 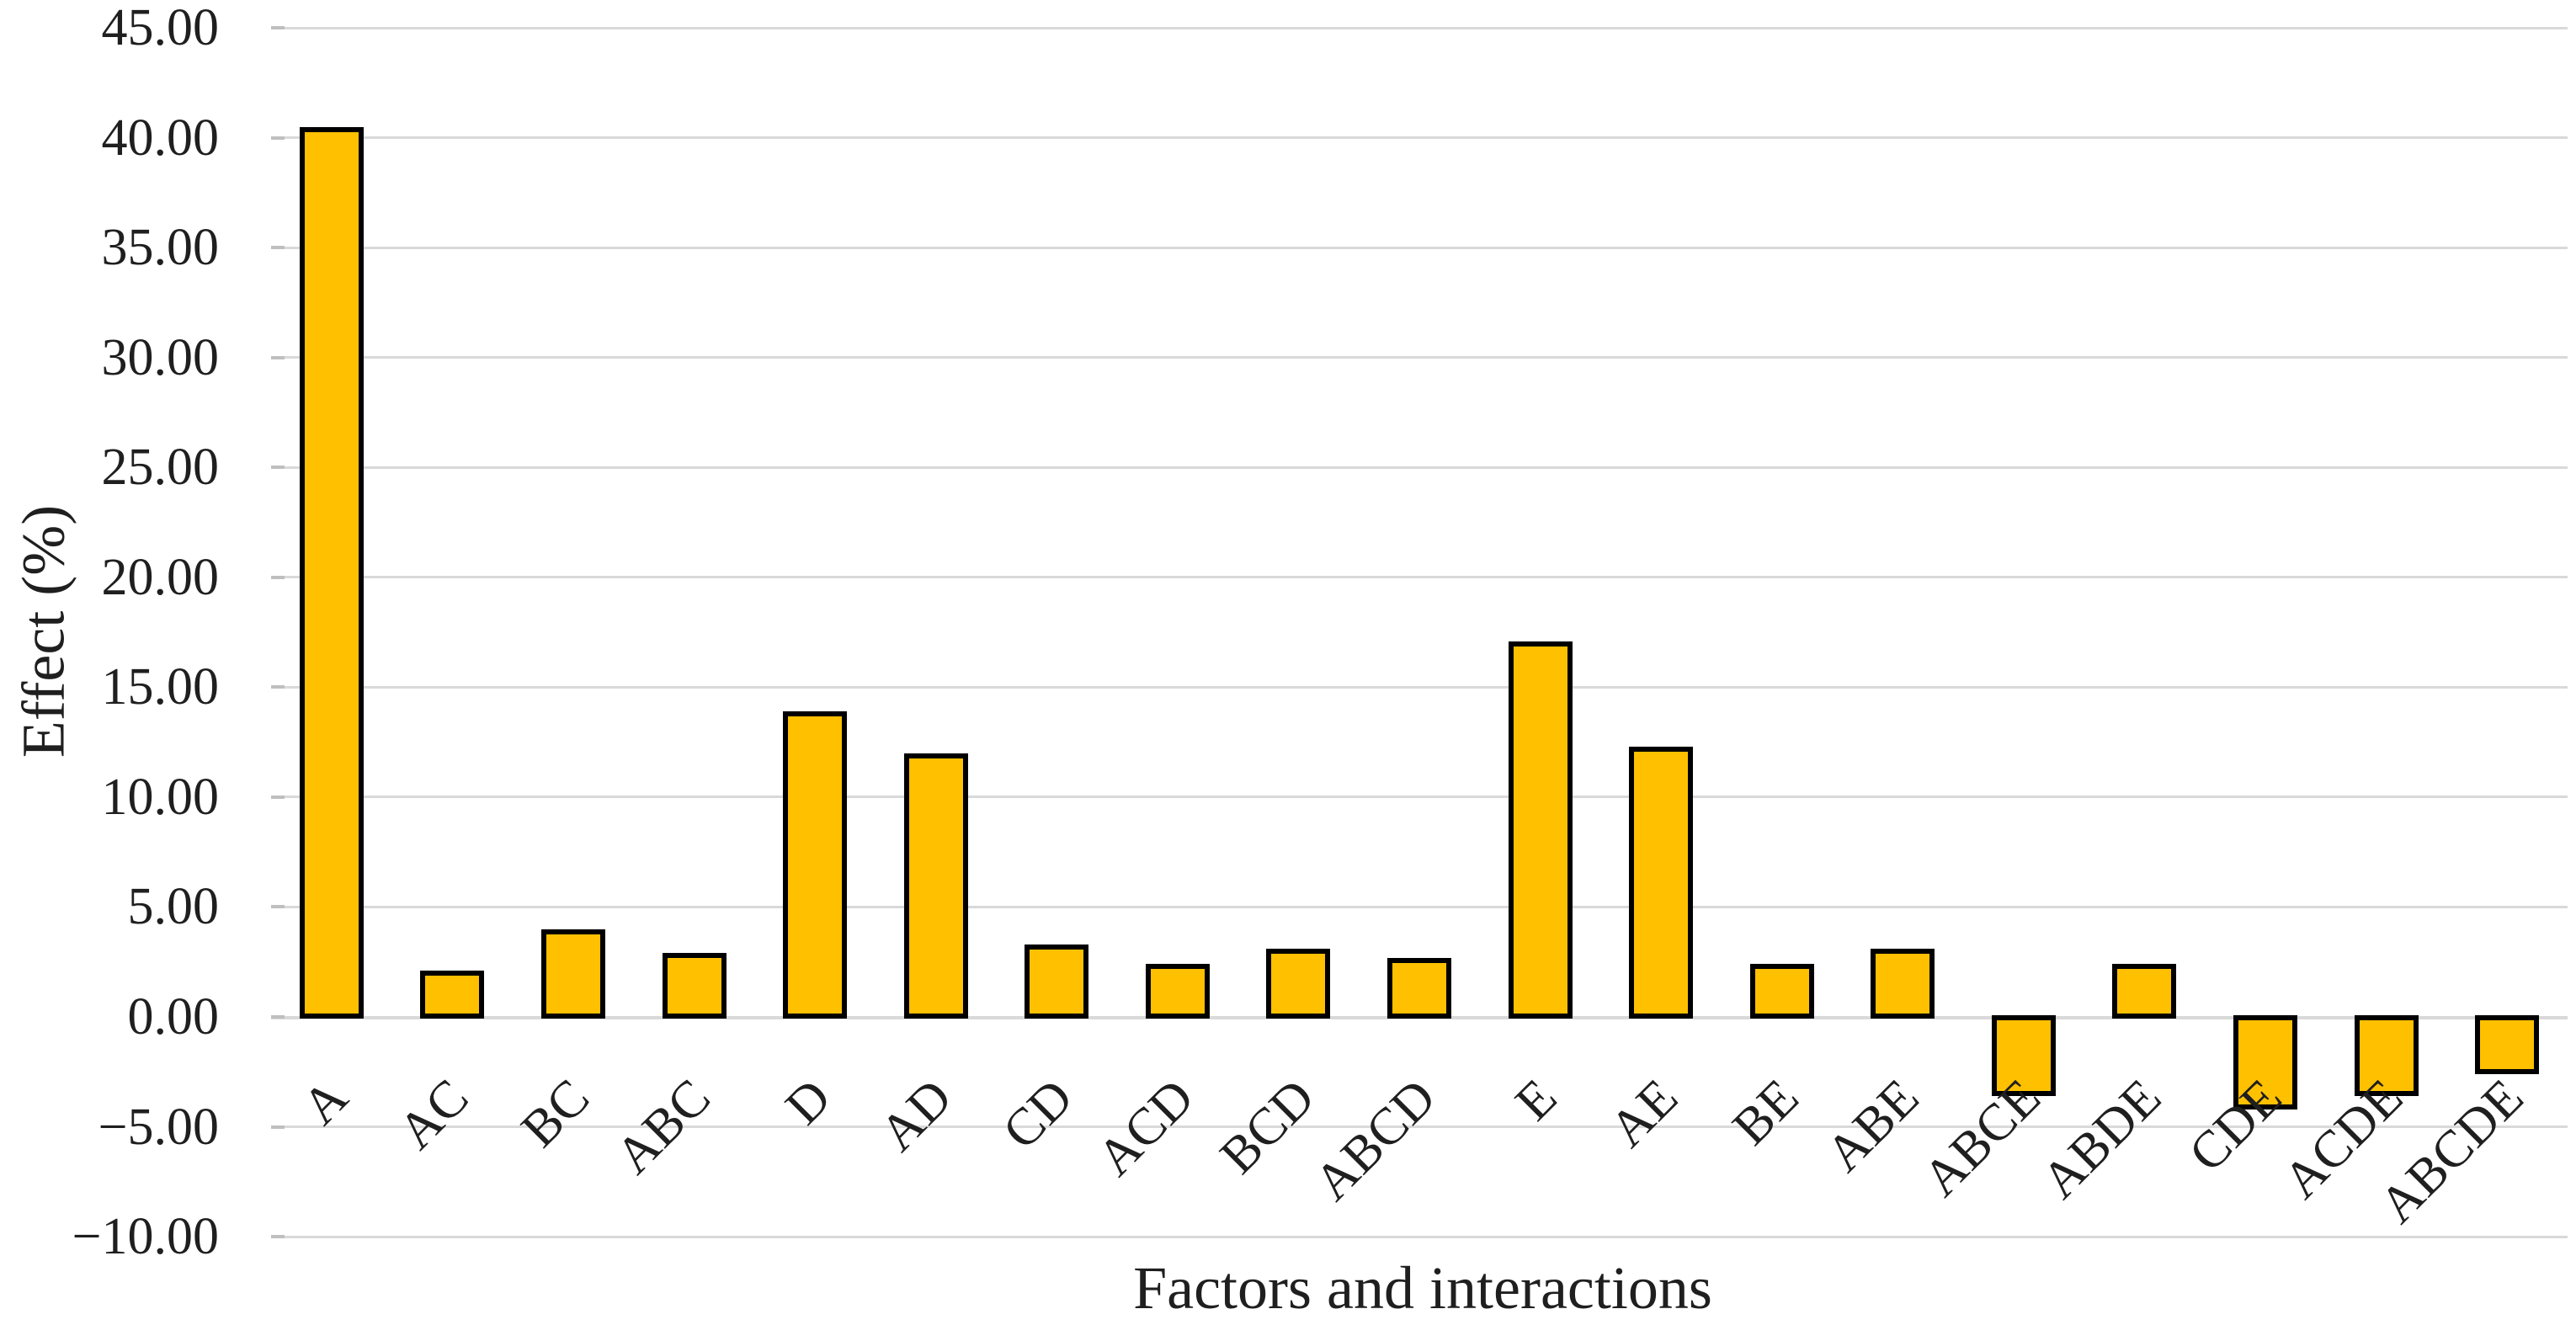 What do you see at coordinates (161, 577) in the screenshot?
I see `y-tick-label: 20.00` at bounding box center [161, 577].